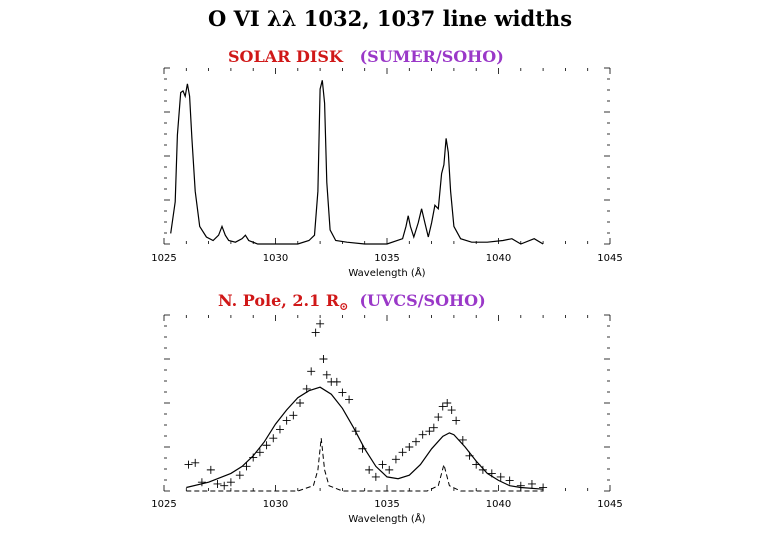  I want to click on instrumental-profile-line, so click(365, 465).